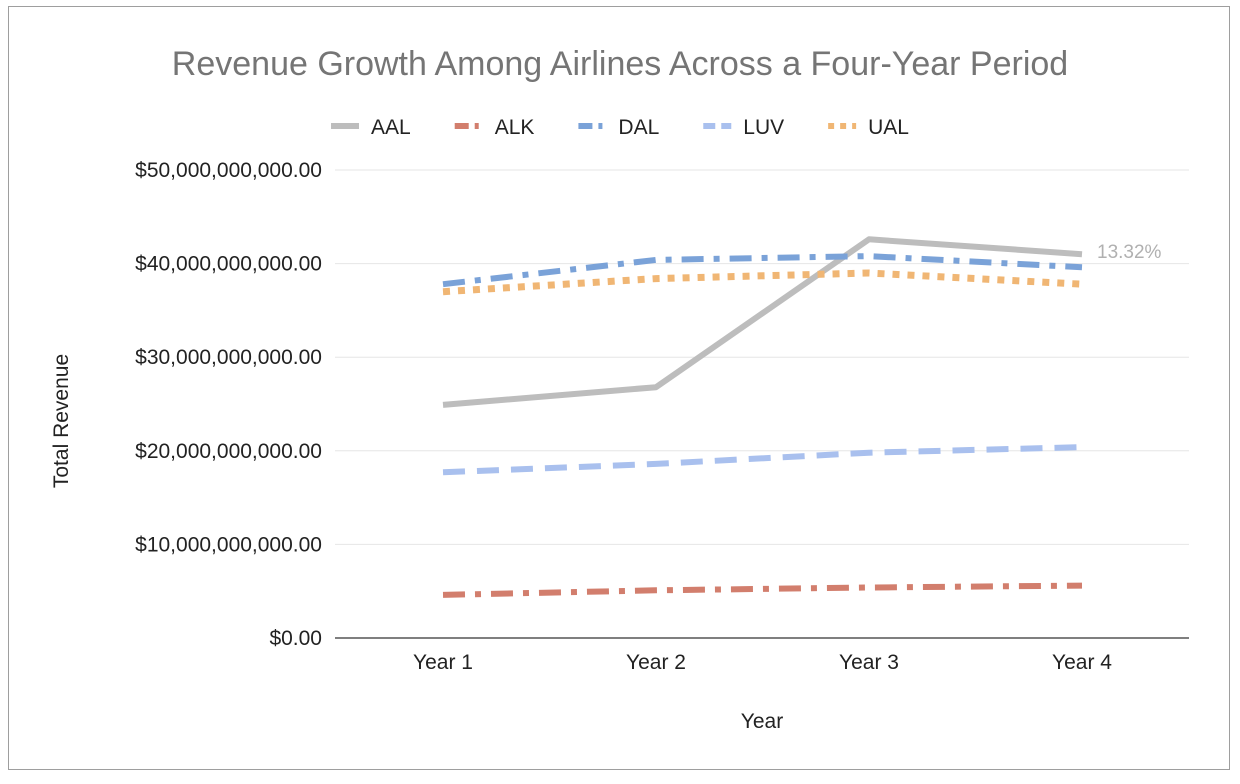 Image resolution: width=1240 pixels, height=784 pixels. What do you see at coordinates (762, 322) in the screenshot?
I see `series-line-aal` at bounding box center [762, 322].